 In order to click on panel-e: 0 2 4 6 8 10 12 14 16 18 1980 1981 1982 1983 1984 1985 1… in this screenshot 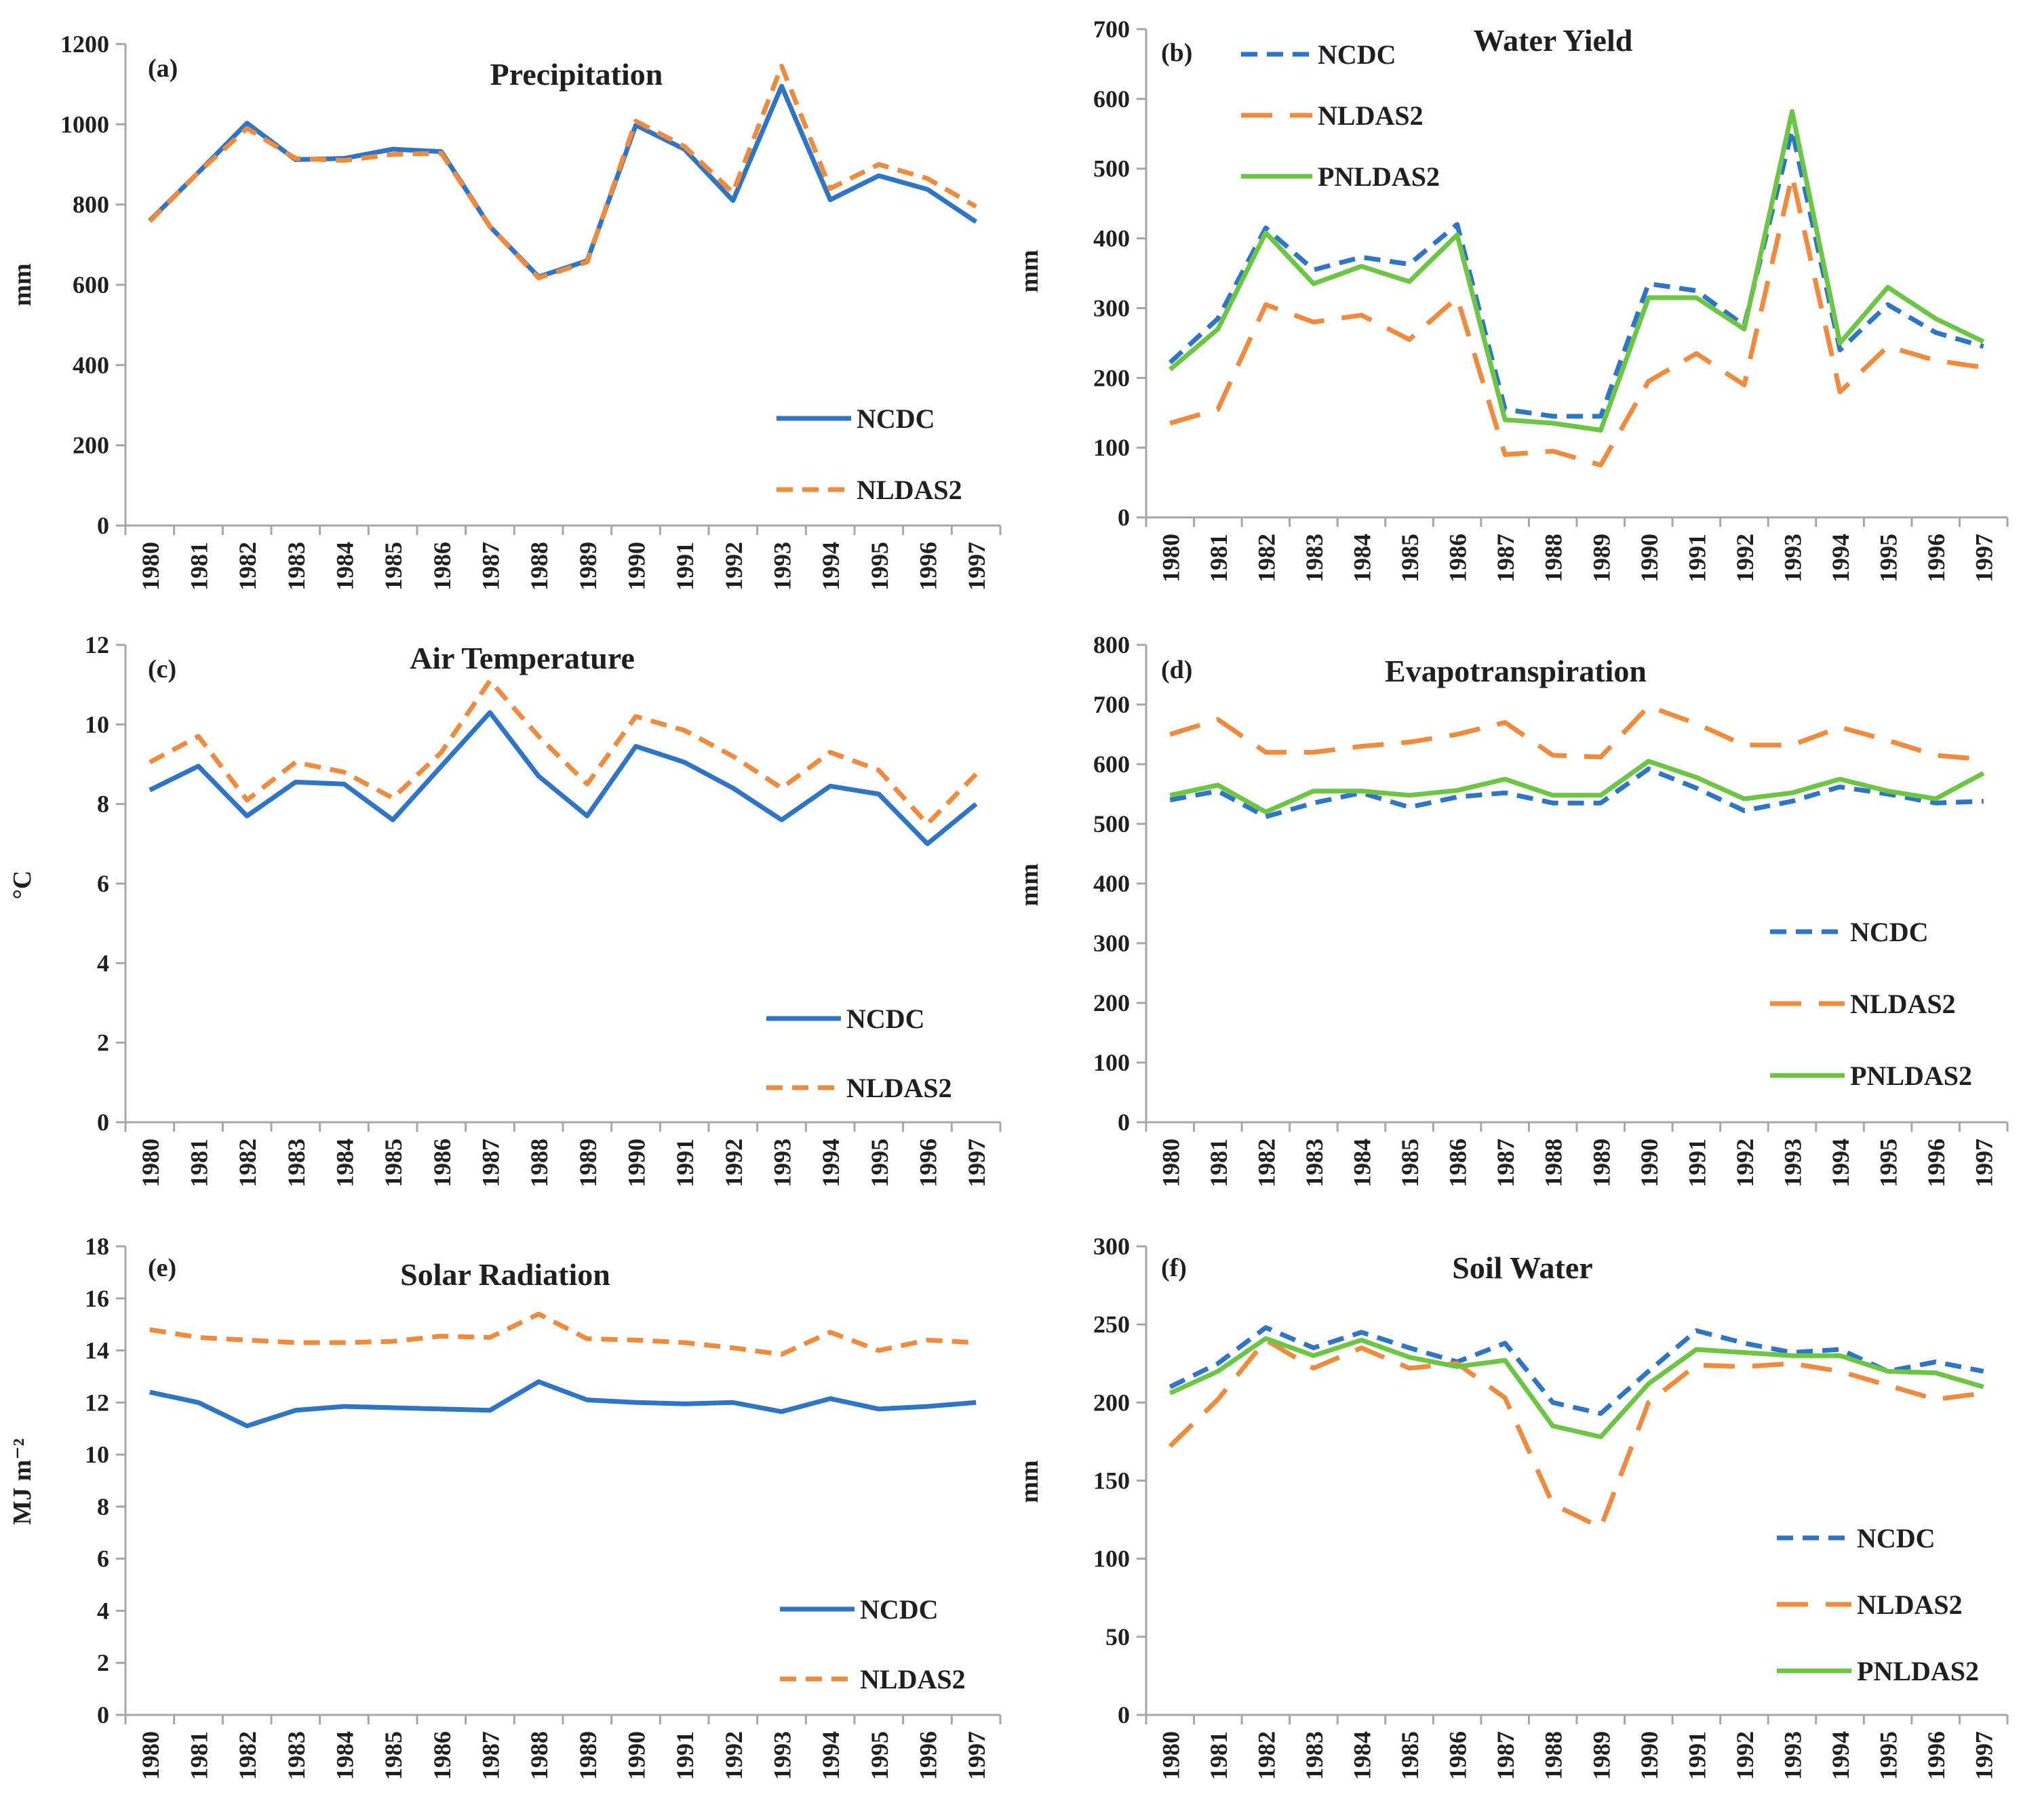, I will do `click(505, 1506)`.